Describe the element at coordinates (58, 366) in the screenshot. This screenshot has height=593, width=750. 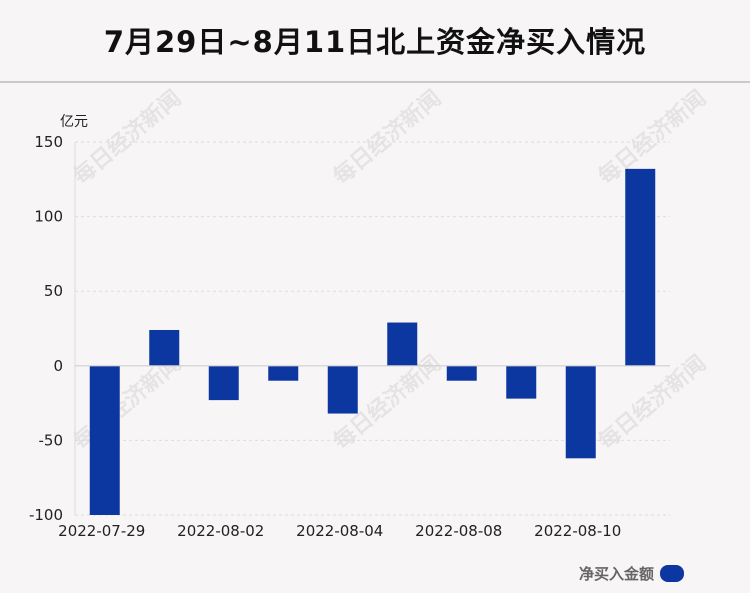
I see `y-tick-label: 0` at that location.